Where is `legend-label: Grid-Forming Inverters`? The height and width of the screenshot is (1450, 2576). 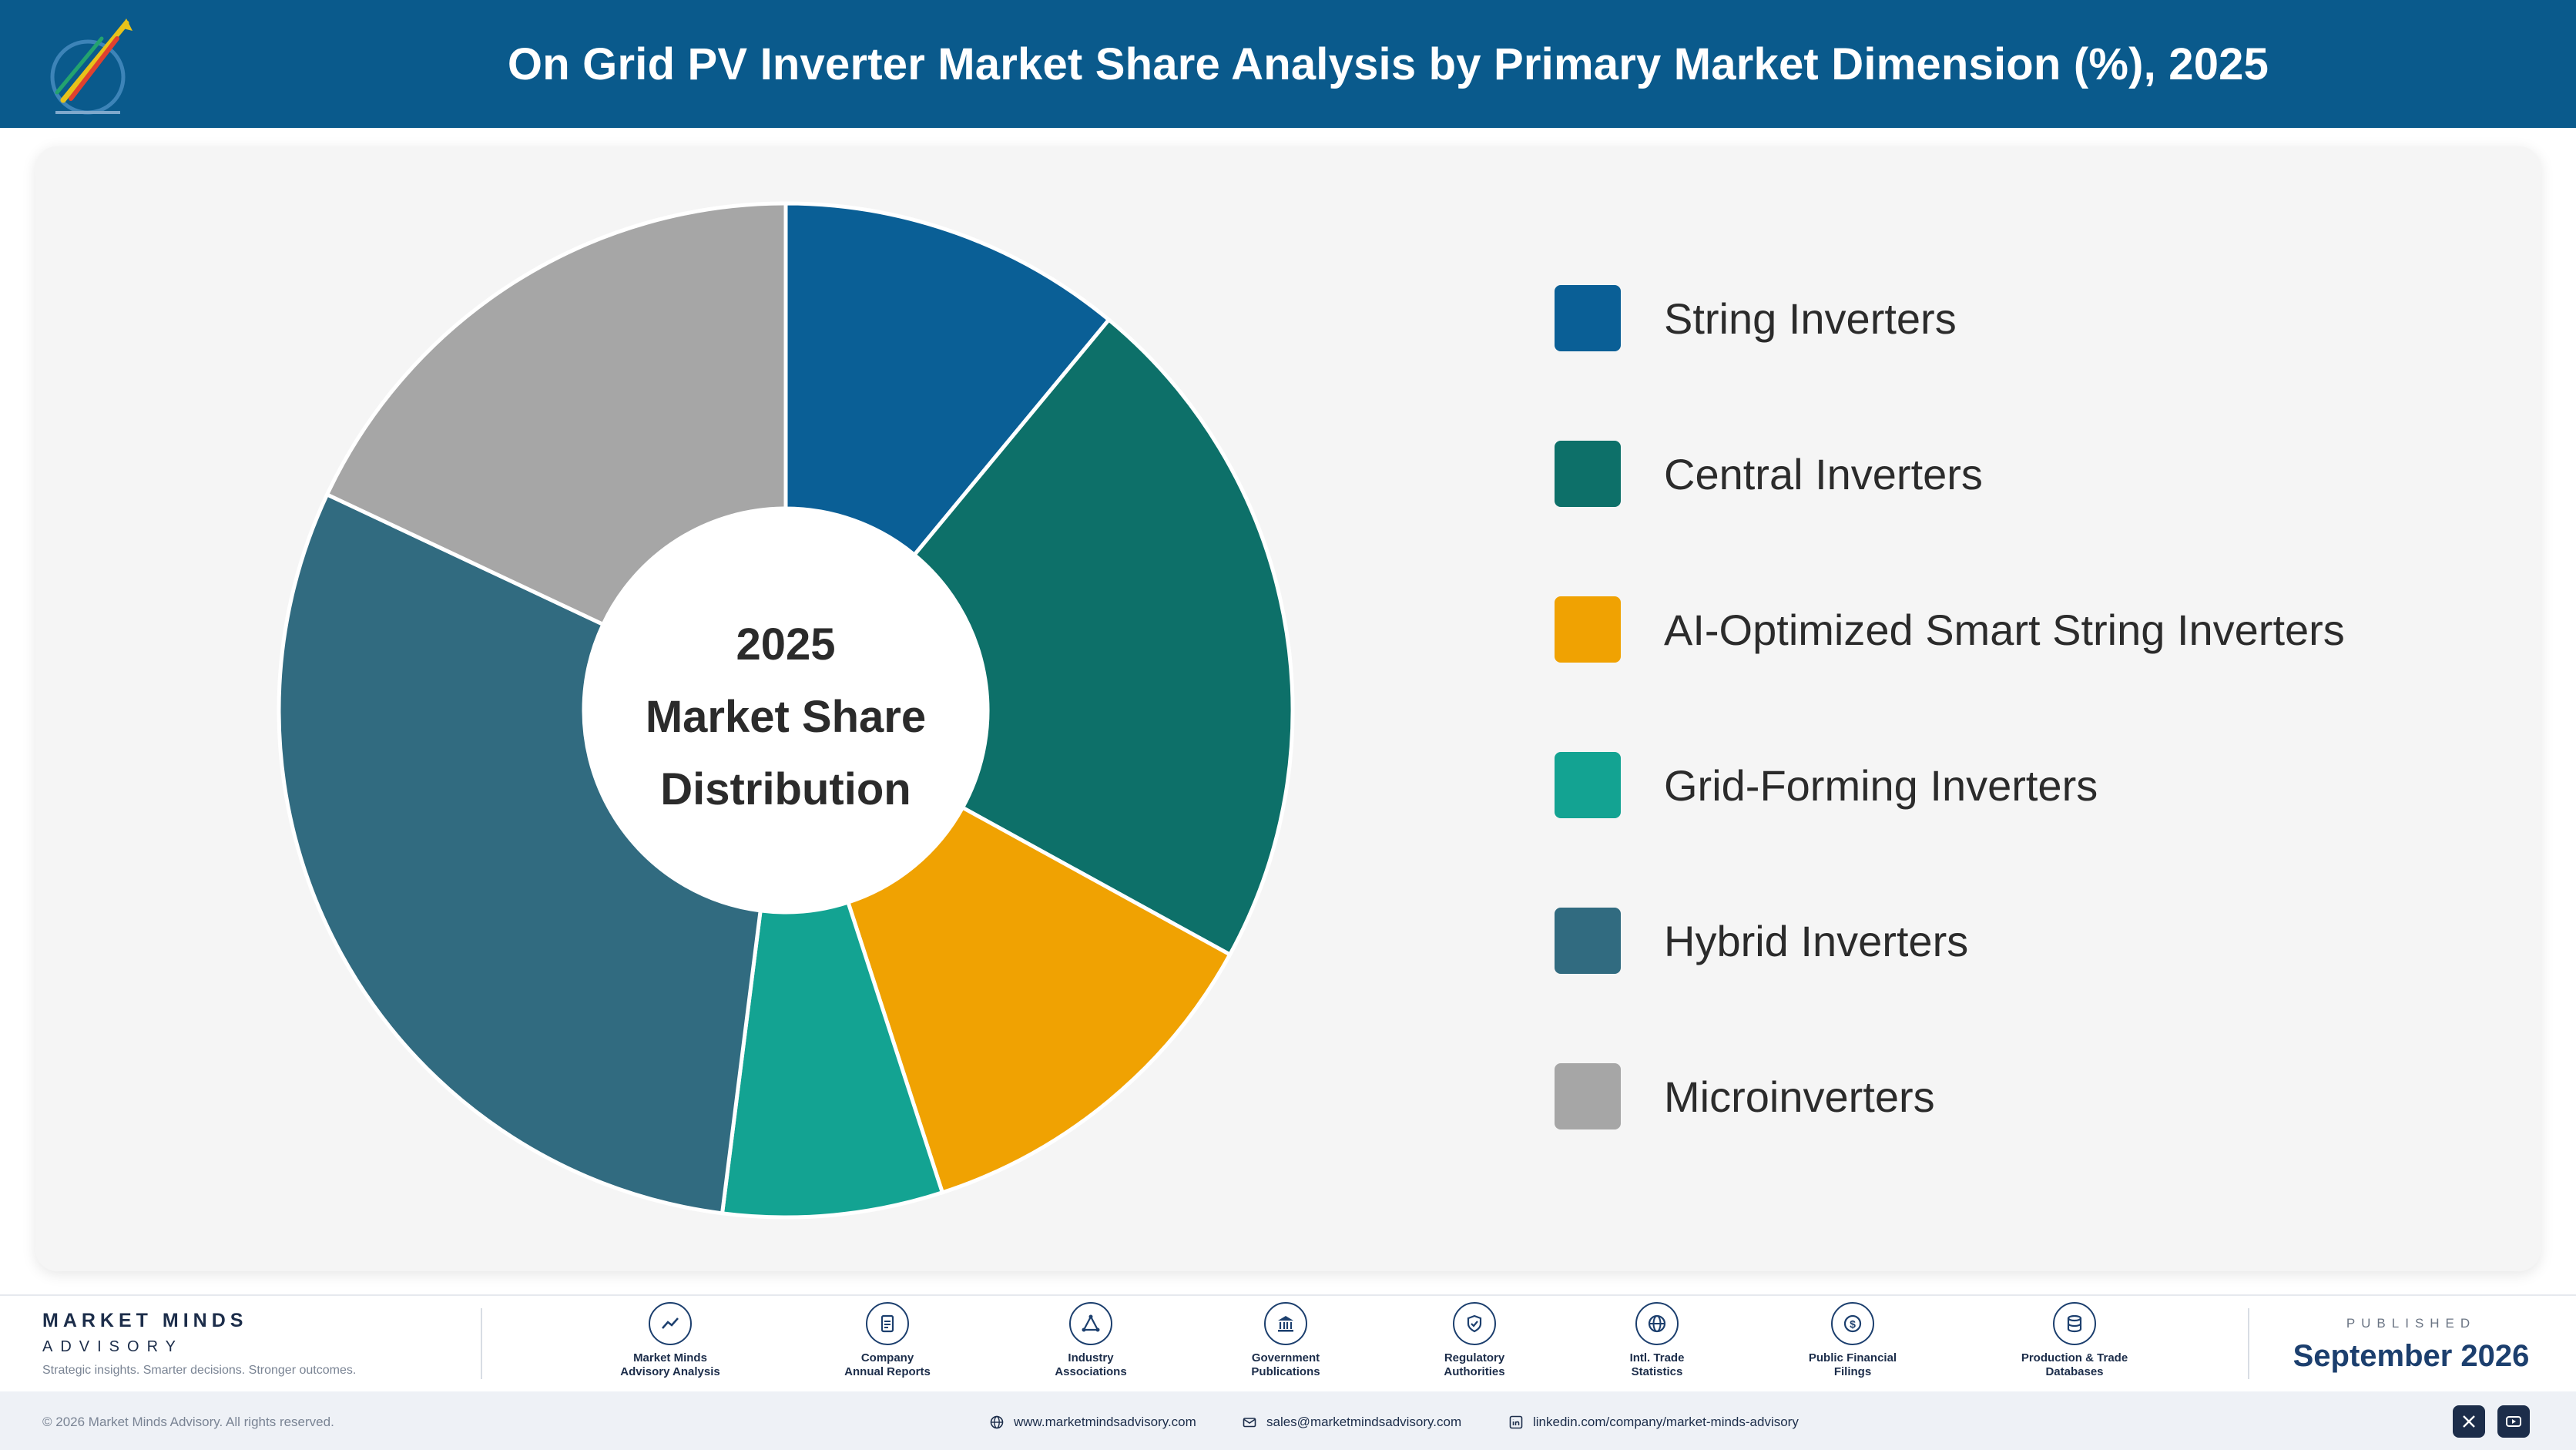 legend-label: Grid-Forming Inverters is located at coordinates (1881, 785).